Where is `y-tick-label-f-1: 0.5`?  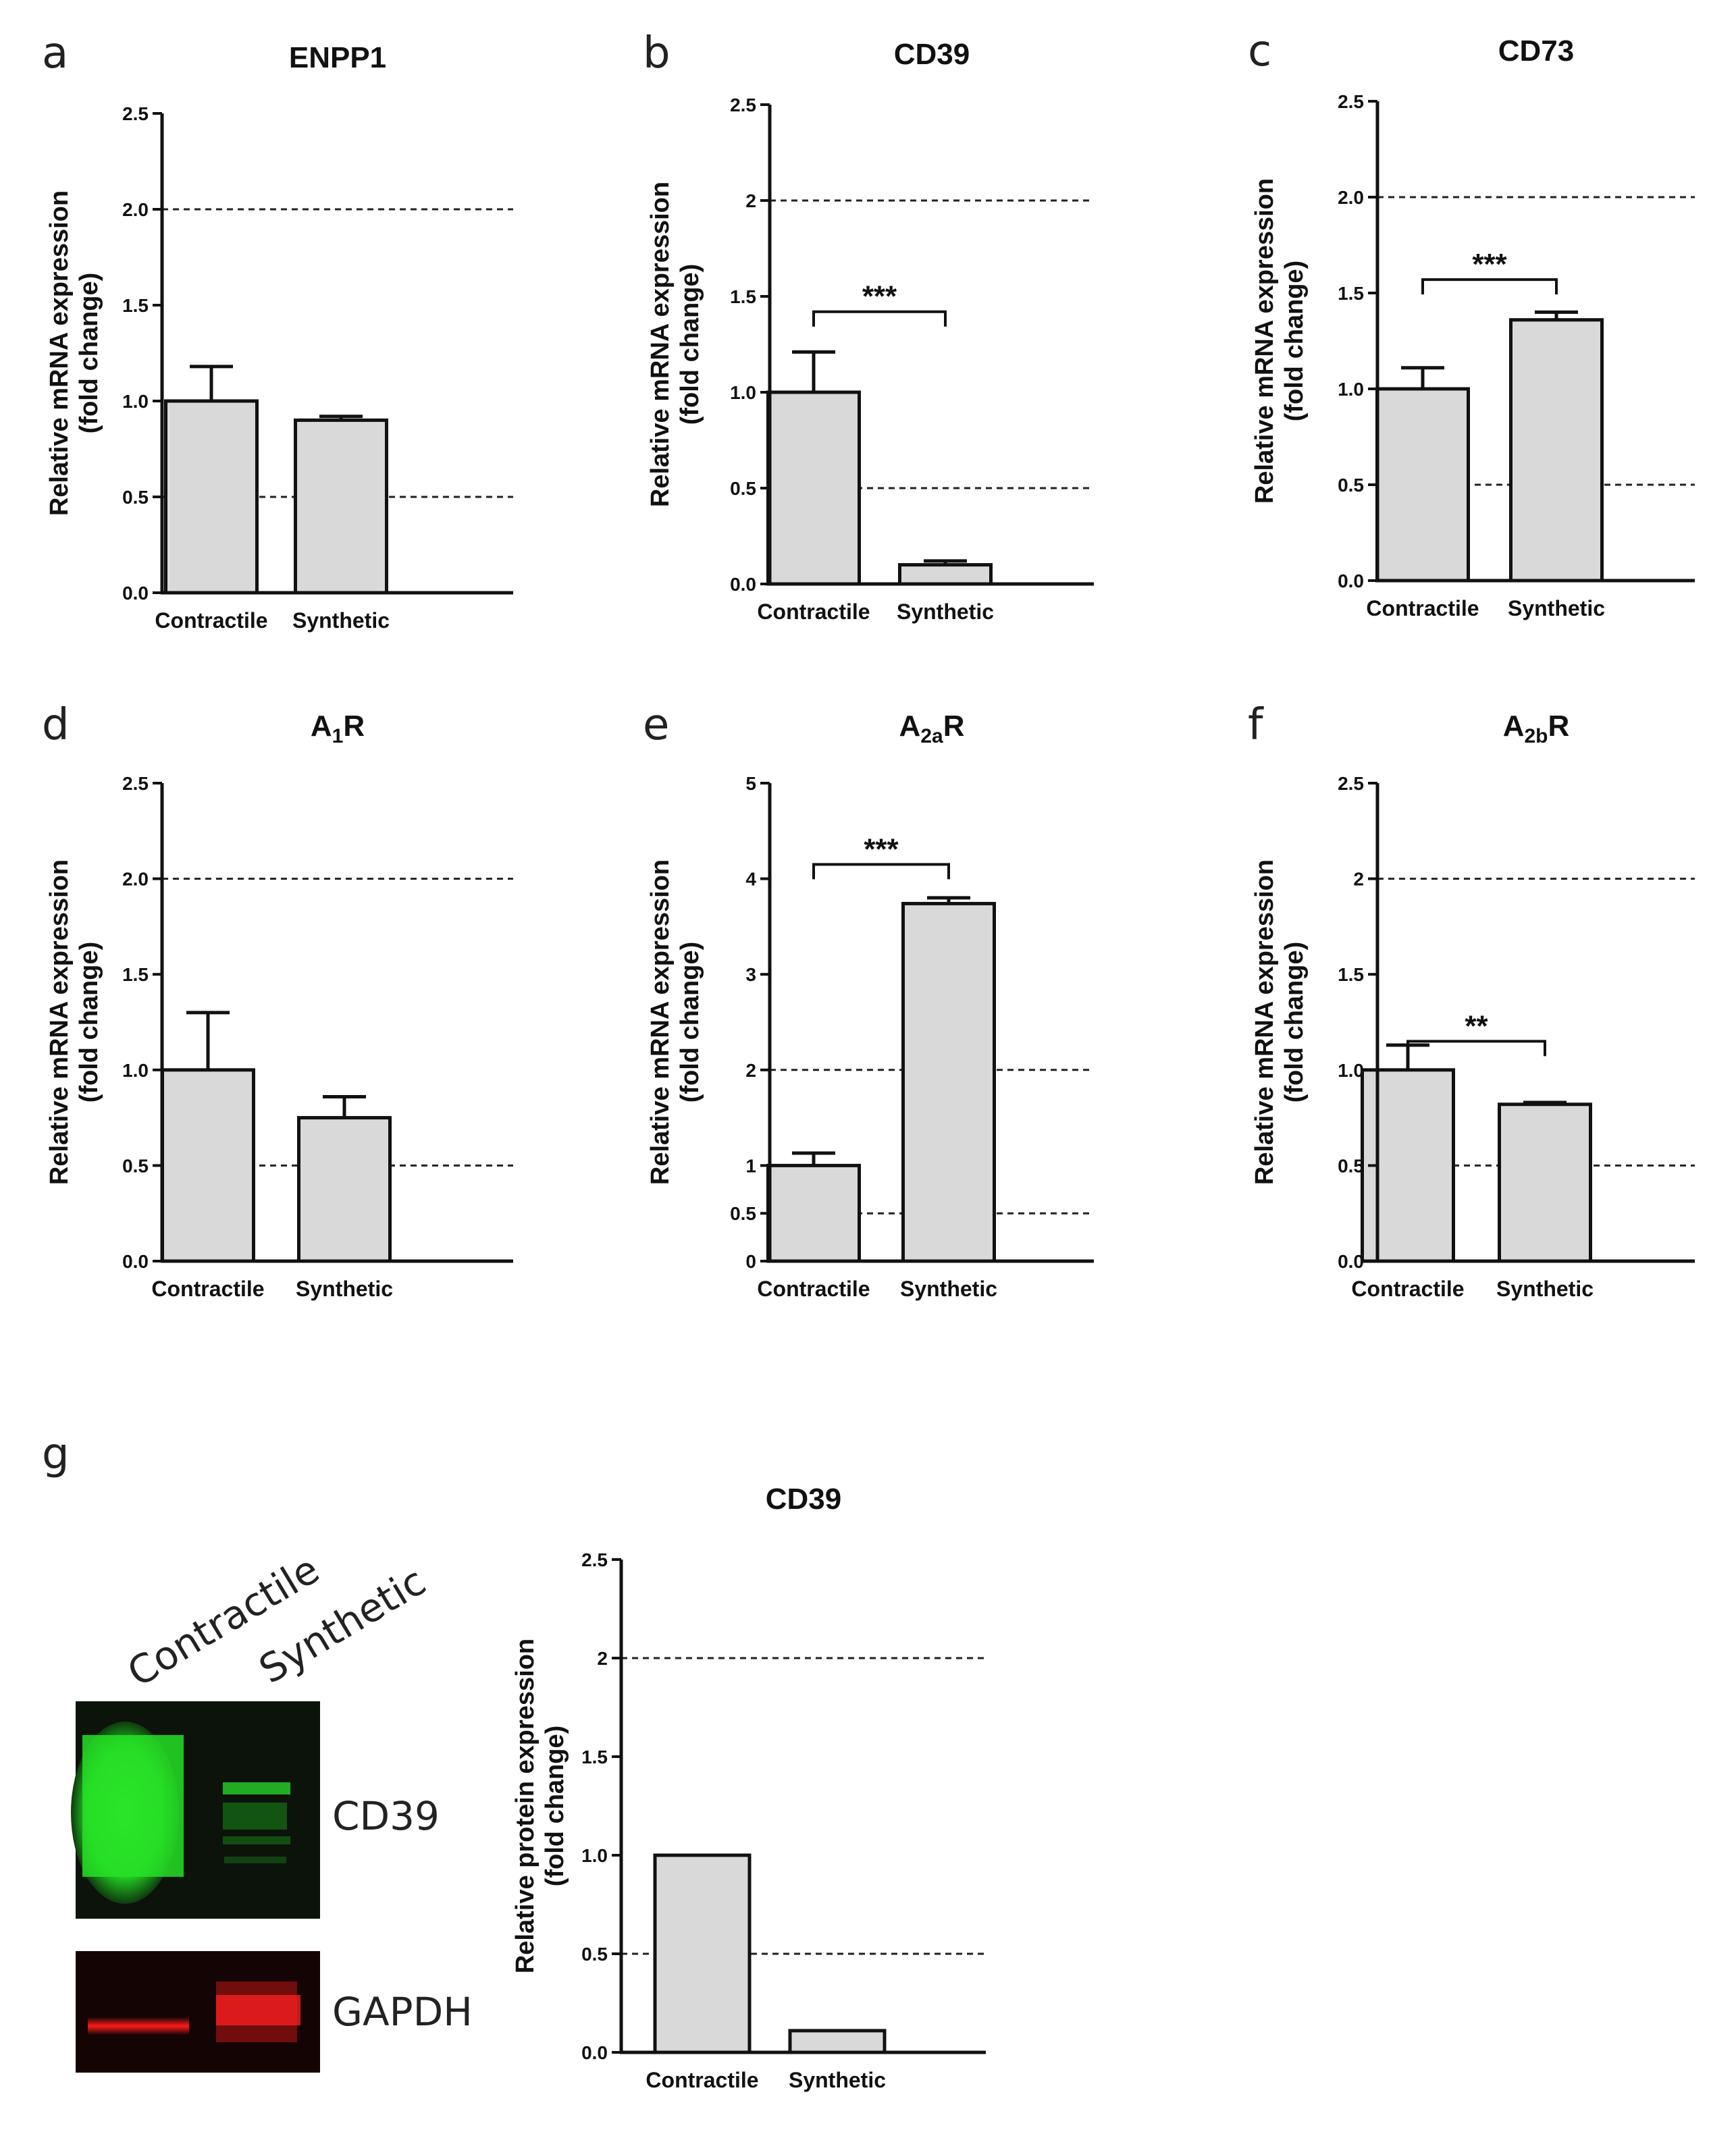
y-tick-label-f-1: 0.5 is located at coordinates (1351, 1165).